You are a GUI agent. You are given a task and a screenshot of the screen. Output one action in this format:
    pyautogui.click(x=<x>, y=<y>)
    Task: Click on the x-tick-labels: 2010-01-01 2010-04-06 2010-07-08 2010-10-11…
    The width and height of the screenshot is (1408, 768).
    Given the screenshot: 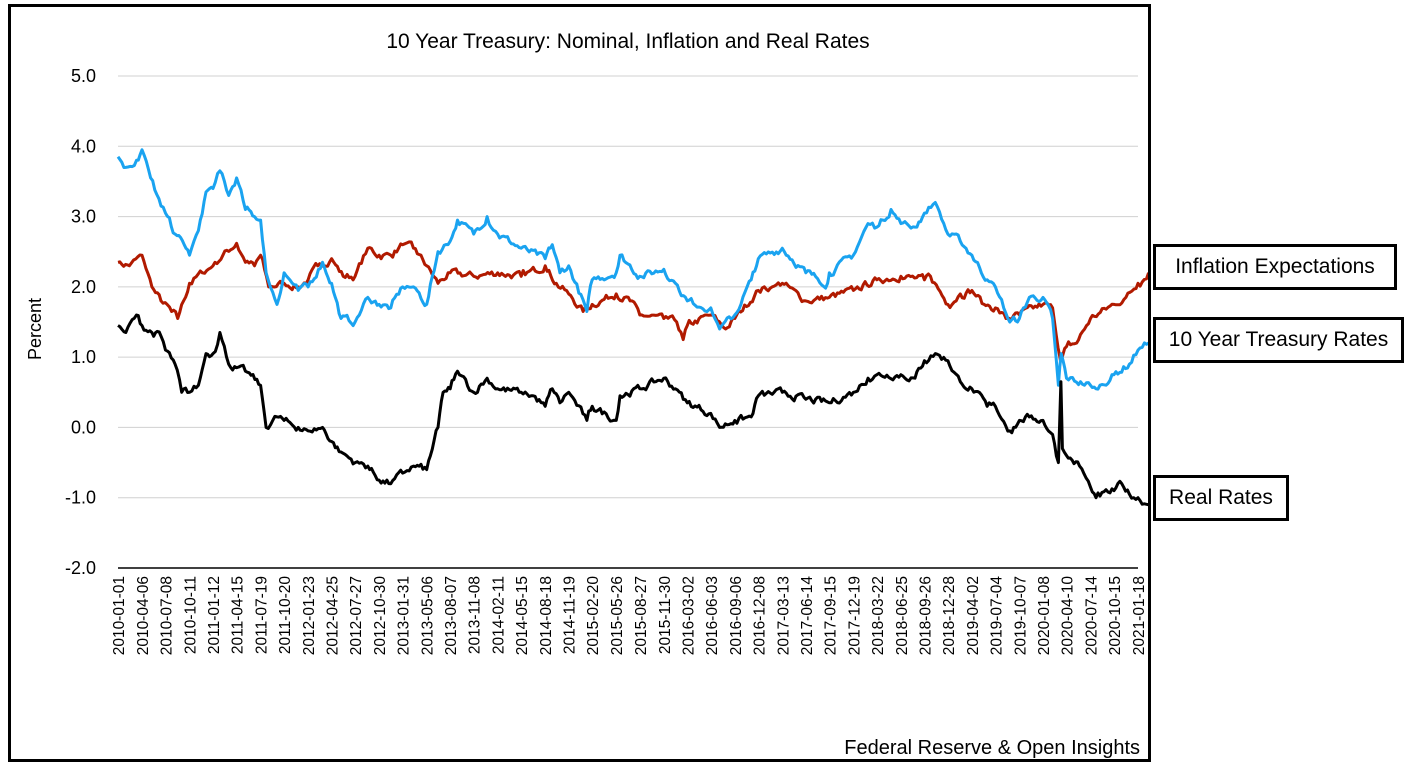 What is the action you would take?
    pyautogui.click(x=629, y=616)
    